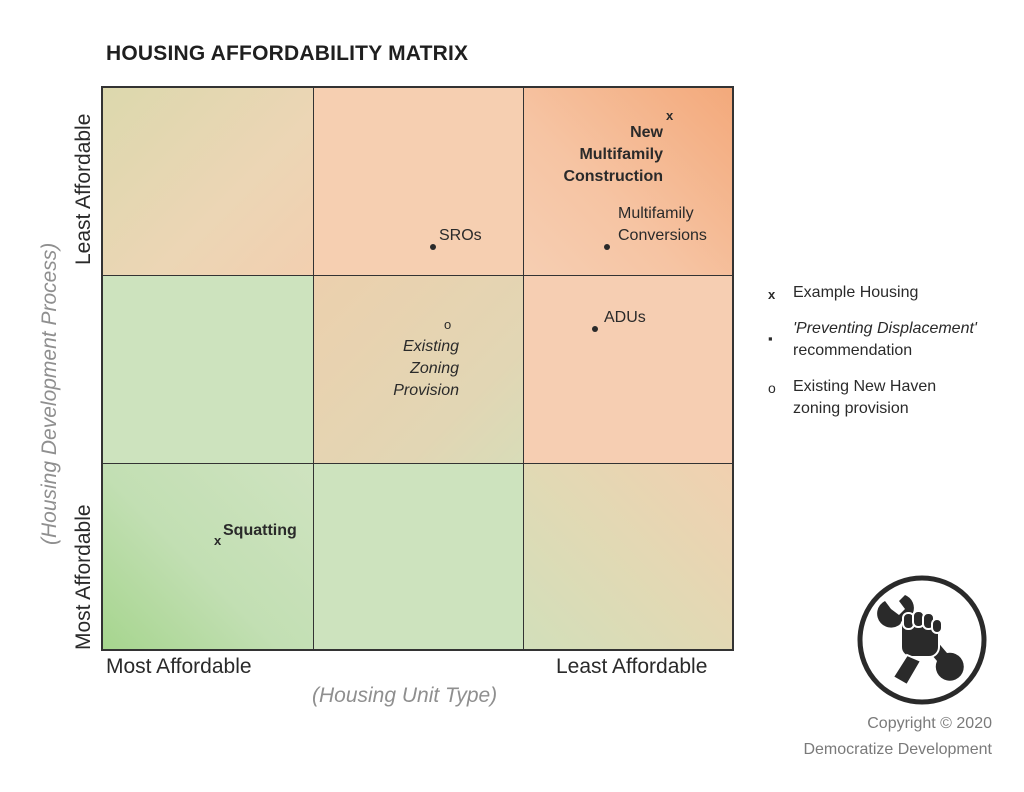 This screenshot has height=792, width=1024. Describe the element at coordinates (929, 723) in the screenshot. I see `copyright-line: Copyright © 2020` at that location.